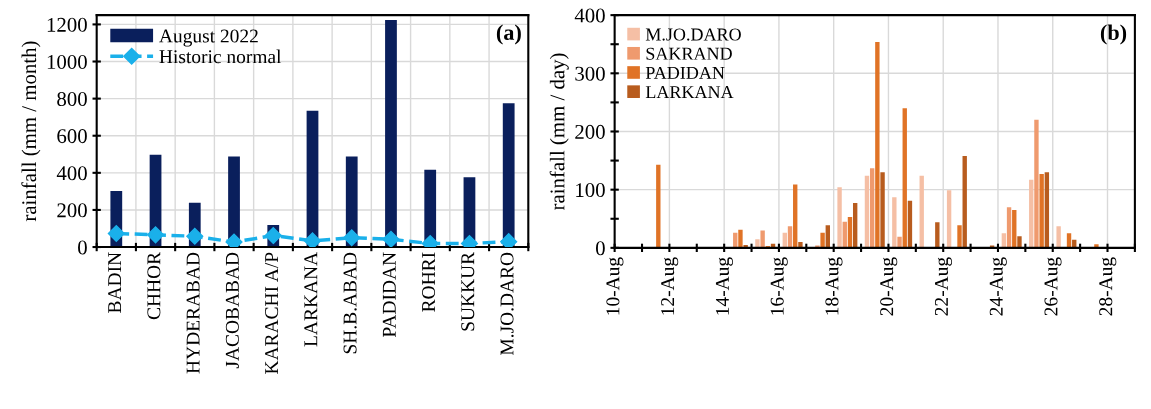 The width and height of the screenshot is (1151, 409). Describe the element at coordinates (31, 131) in the screenshot. I see `y-axis-title: rainfall (mm / month)` at that location.